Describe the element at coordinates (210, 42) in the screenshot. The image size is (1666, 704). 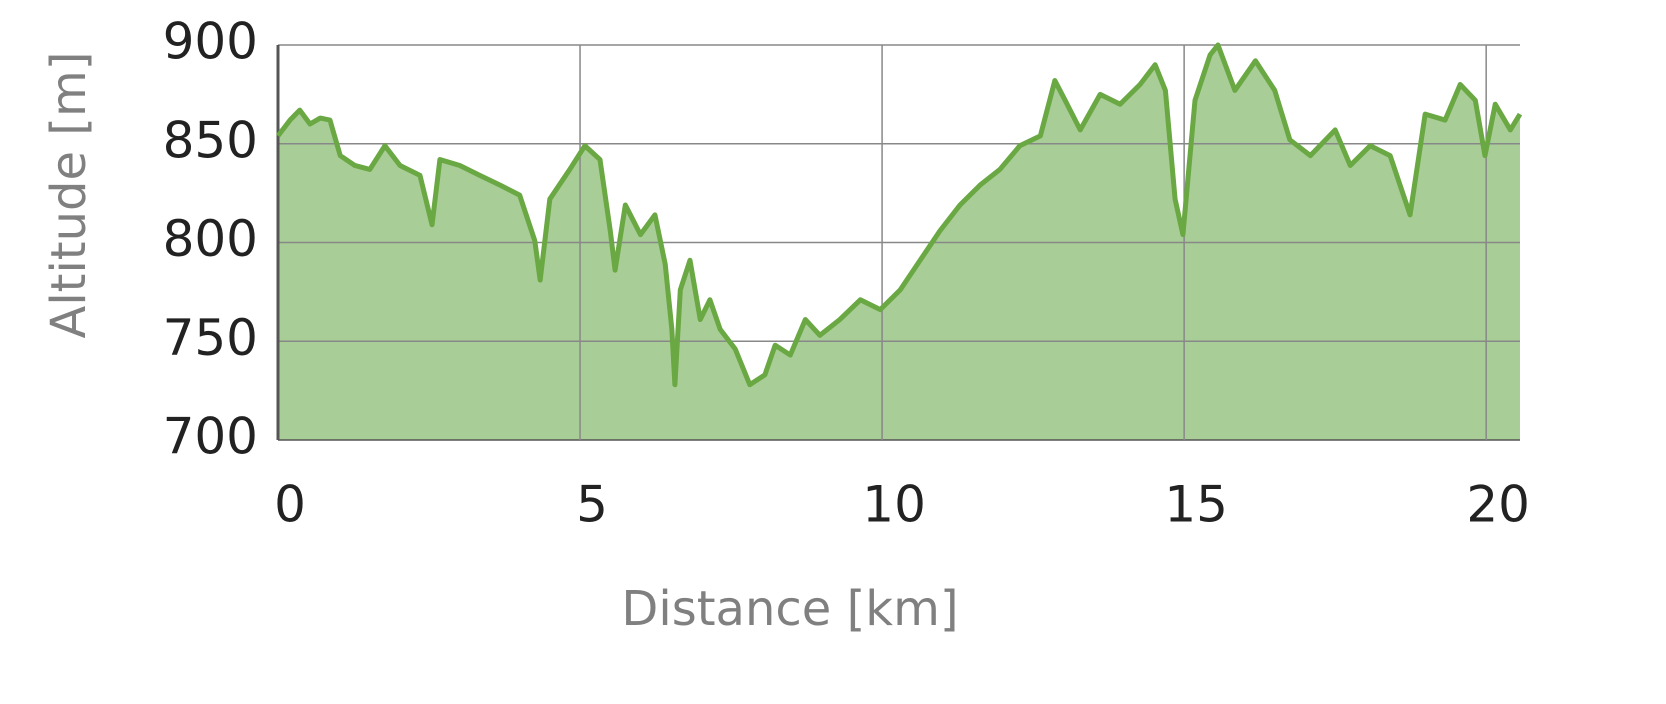
I see `y-tick-label: 900` at that location.